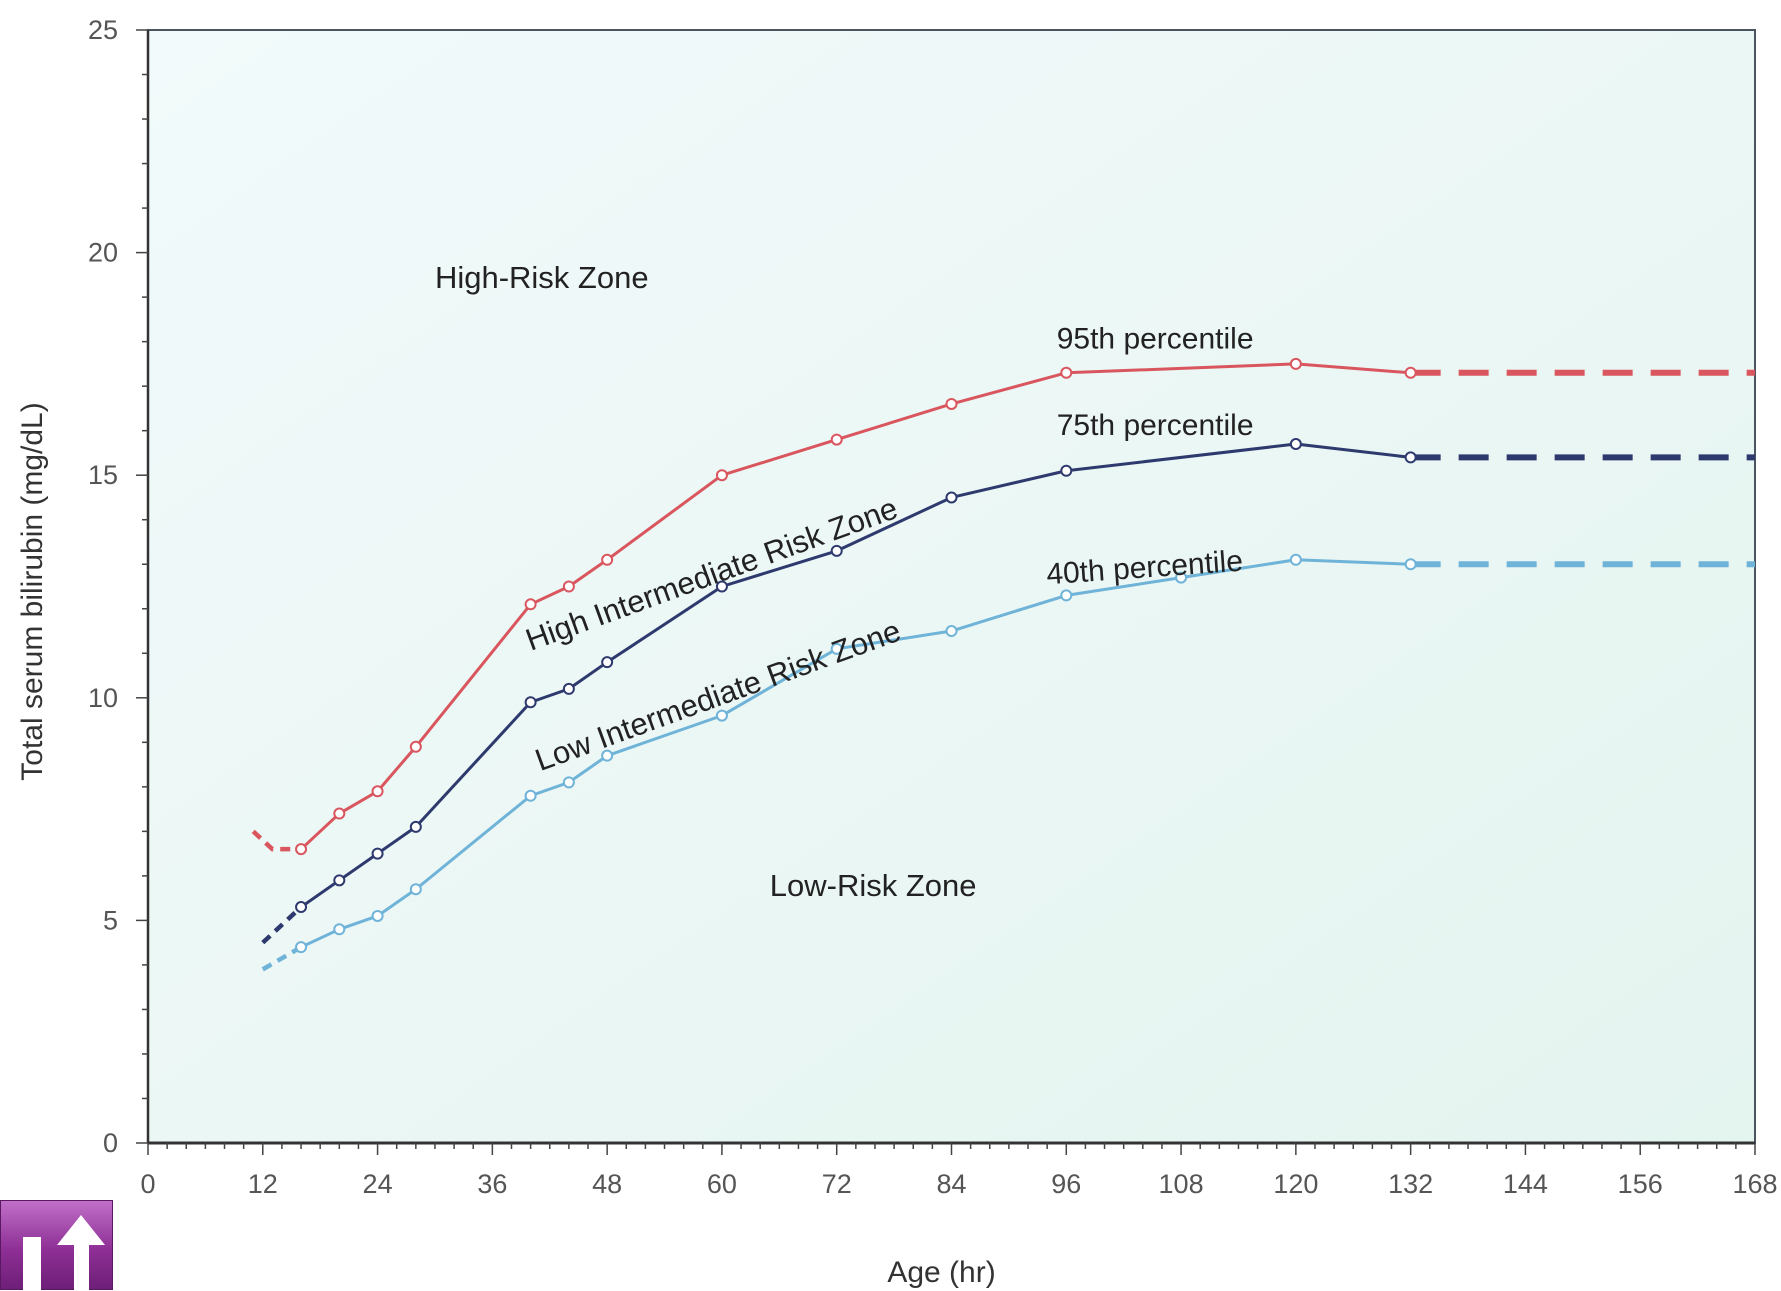 The height and width of the screenshot is (1291, 1781). I want to click on y-tick-label: 20, so click(103, 253).